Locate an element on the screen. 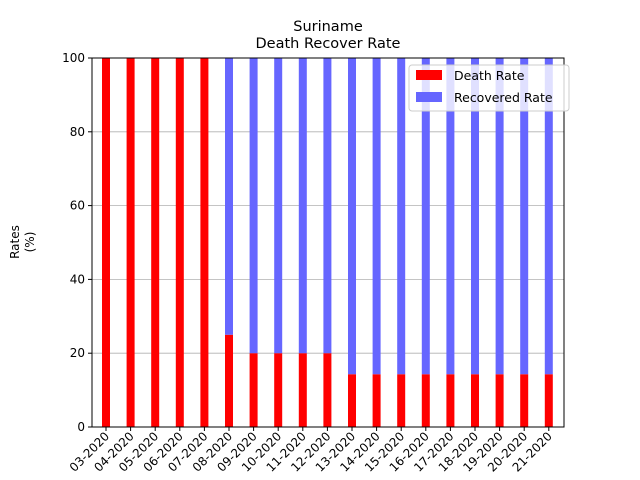 This screenshot has height=480, width=640. bar-recovered-rate-15-2020 is located at coordinates (401, 216).